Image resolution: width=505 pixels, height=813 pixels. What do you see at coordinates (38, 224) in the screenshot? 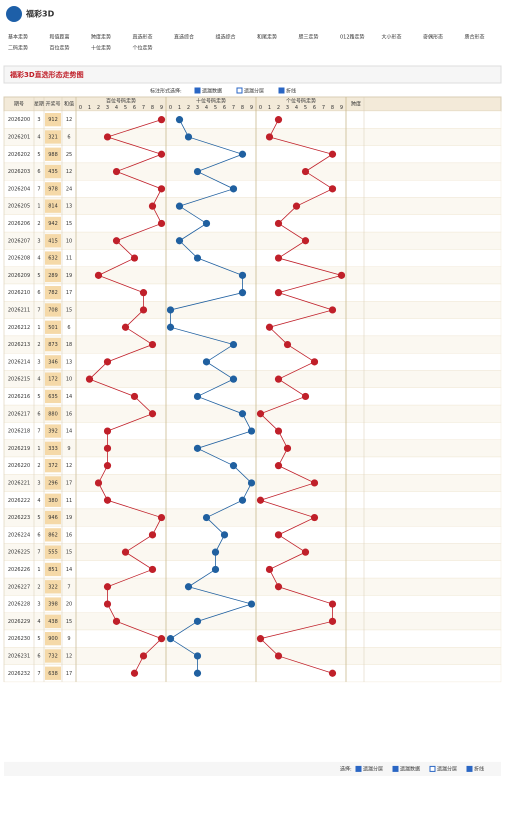
I see `cell: 2` at bounding box center [38, 224].